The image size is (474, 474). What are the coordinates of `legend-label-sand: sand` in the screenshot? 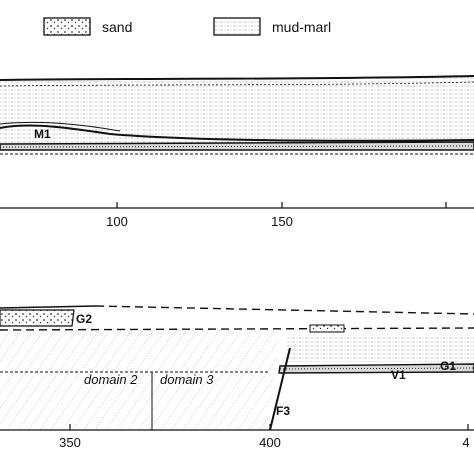 It's located at (117, 27).